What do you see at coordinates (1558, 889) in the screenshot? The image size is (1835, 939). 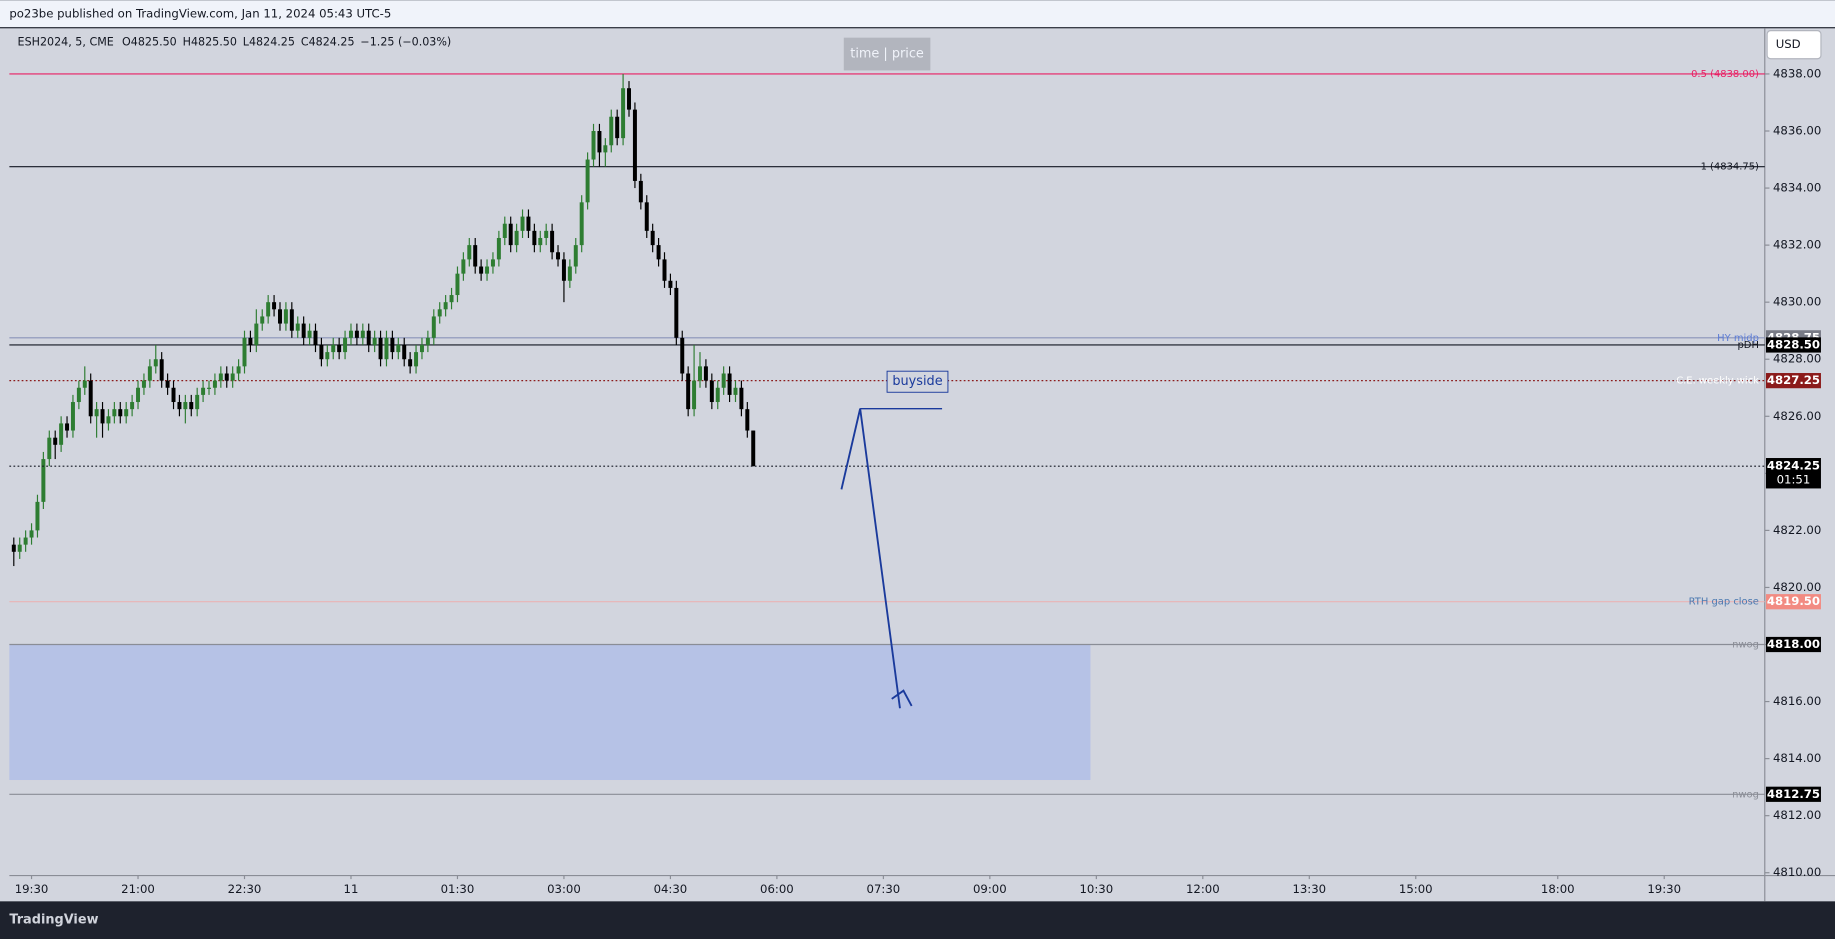 I see `x-tick-label: 18:00` at bounding box center [1558, 889].